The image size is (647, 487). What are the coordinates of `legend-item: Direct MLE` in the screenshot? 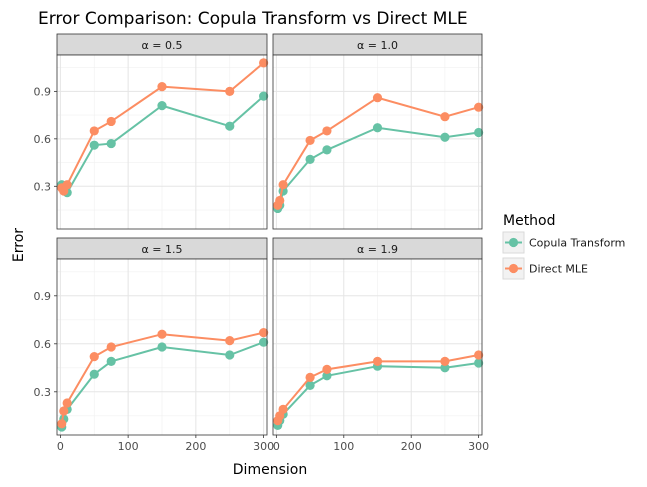 It's located at (545, 268).